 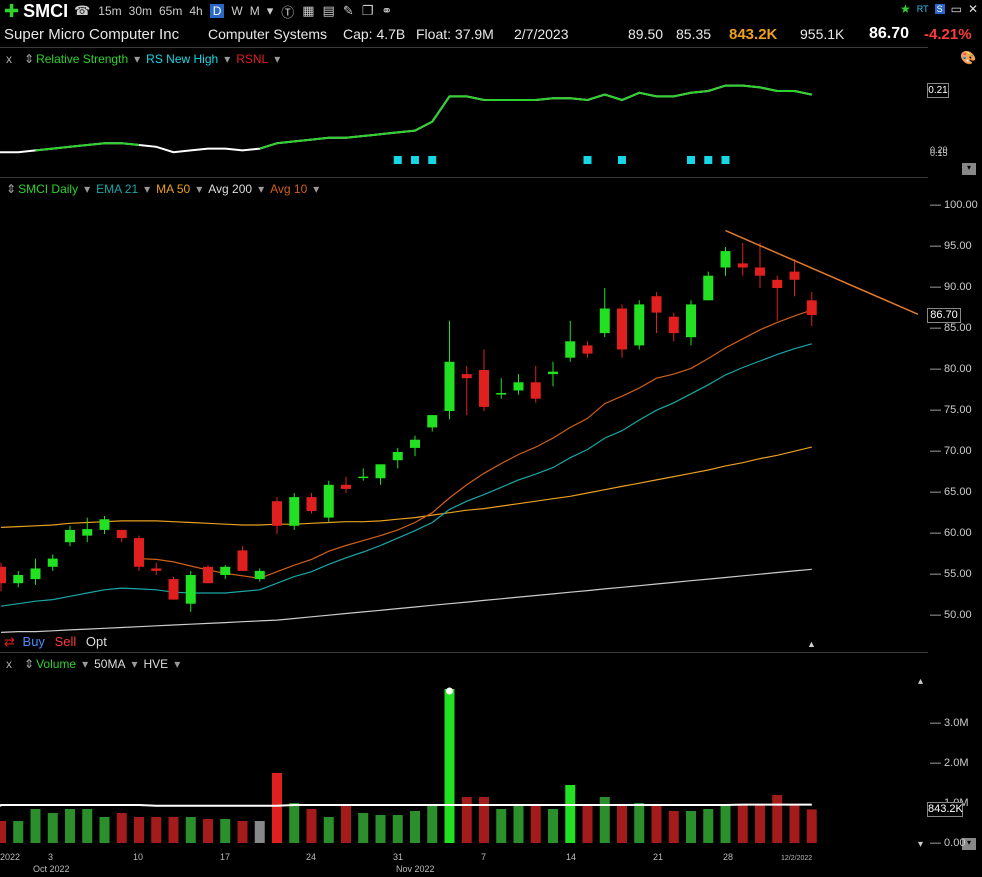 I want to click on tf-4h: 4h, so click(x=196, y=11).